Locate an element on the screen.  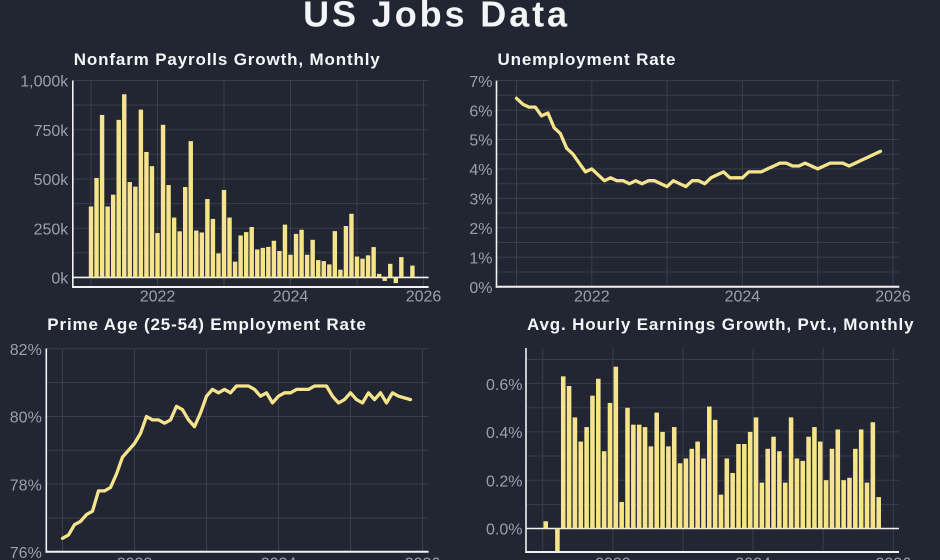
svg-text: 0.0% is located at coordinates (504, 530).